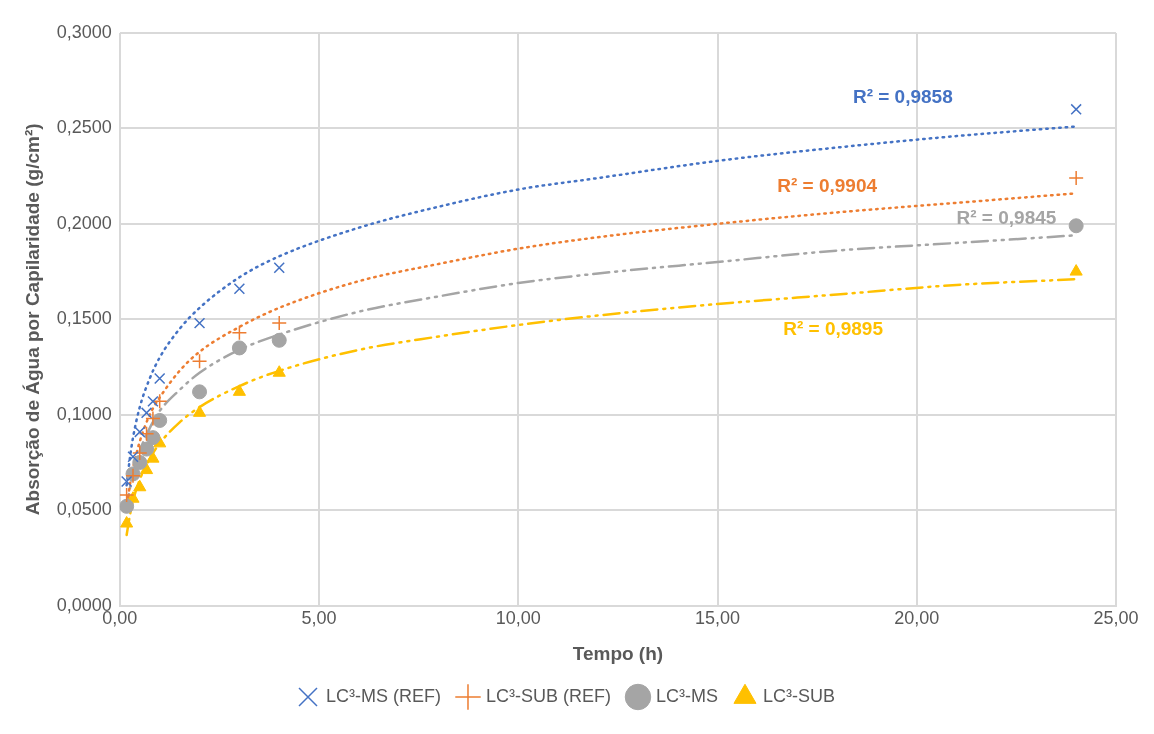 This screenshot has width=1154, height=734. I want to click on y-tick-label: 0,1500, so click(84, 318).